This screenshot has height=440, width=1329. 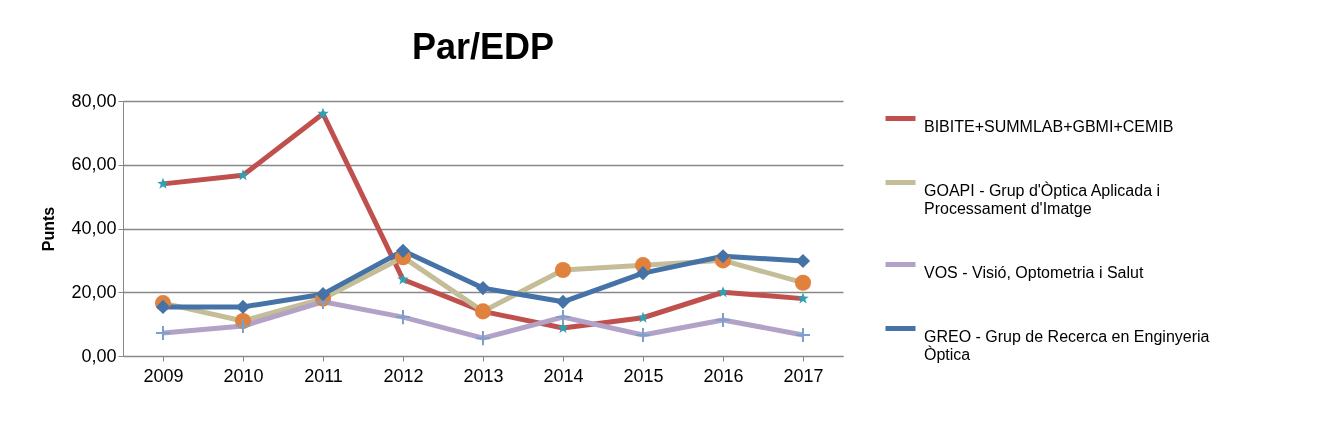 What do you see at coordinates (1034, 272) in the screenshot?
I see `legend-label: VOS - Visió, Optometria i Salut` at bounding box center [1034, 272].